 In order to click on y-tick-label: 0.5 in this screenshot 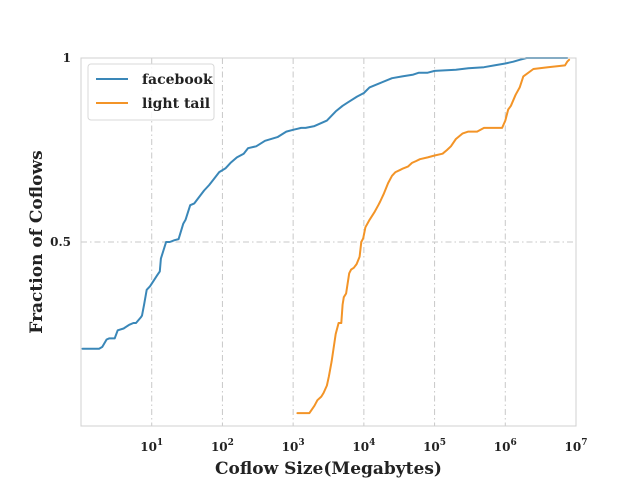, I will do `click(60, 242)`.